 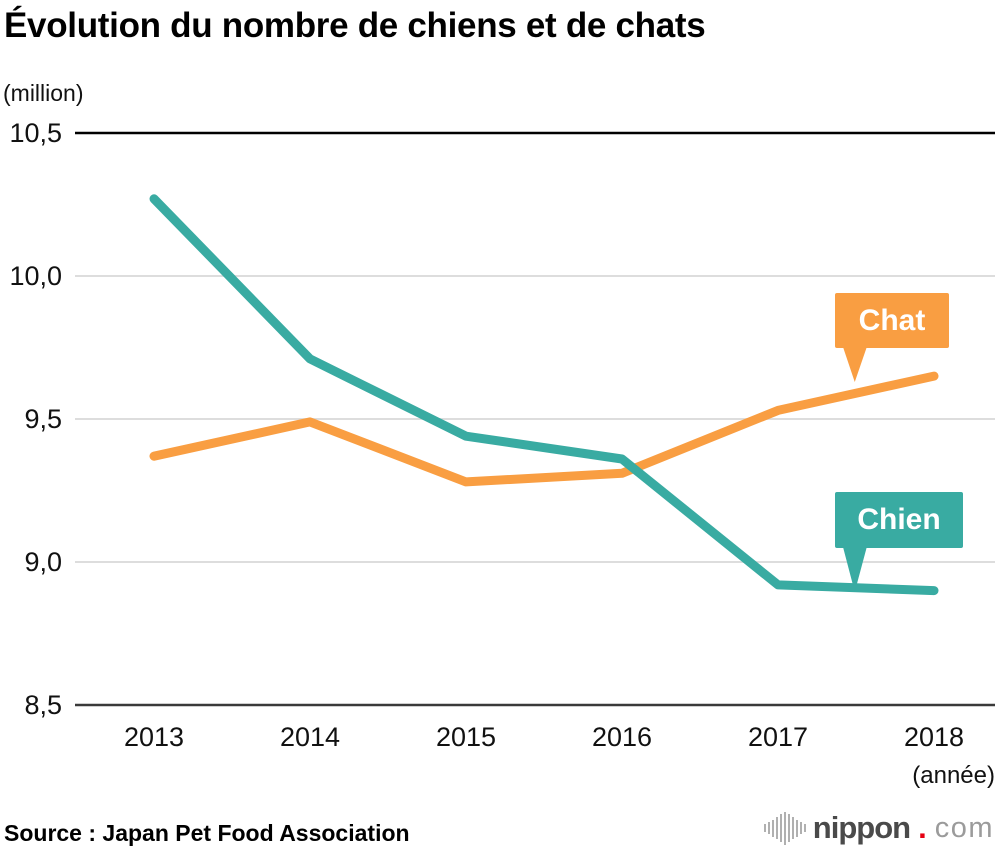 What do you see at coordinates (934, 737) in the screenshot?
I see `x-tick-label: 2018` at bounding box center [934, 737].